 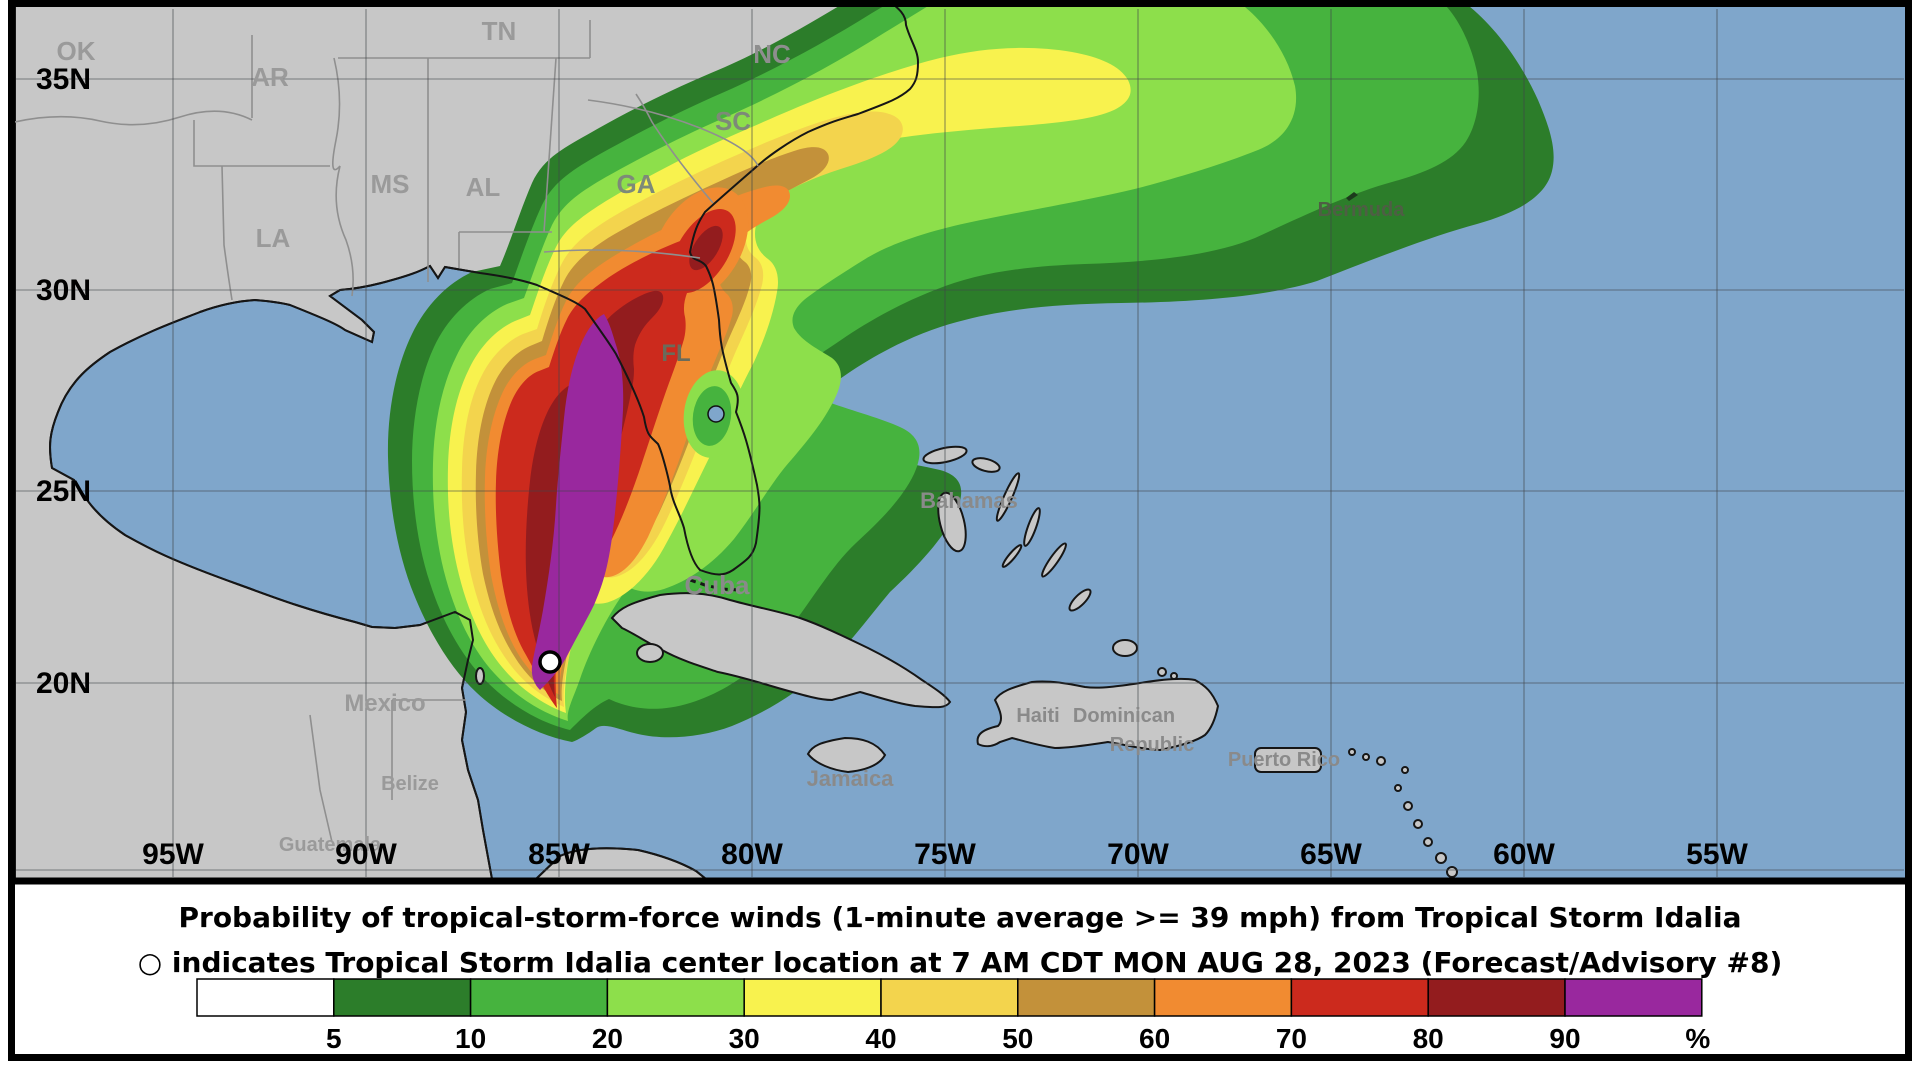 I want to click on latitude-label: 20N, so click(x=63, y=683).